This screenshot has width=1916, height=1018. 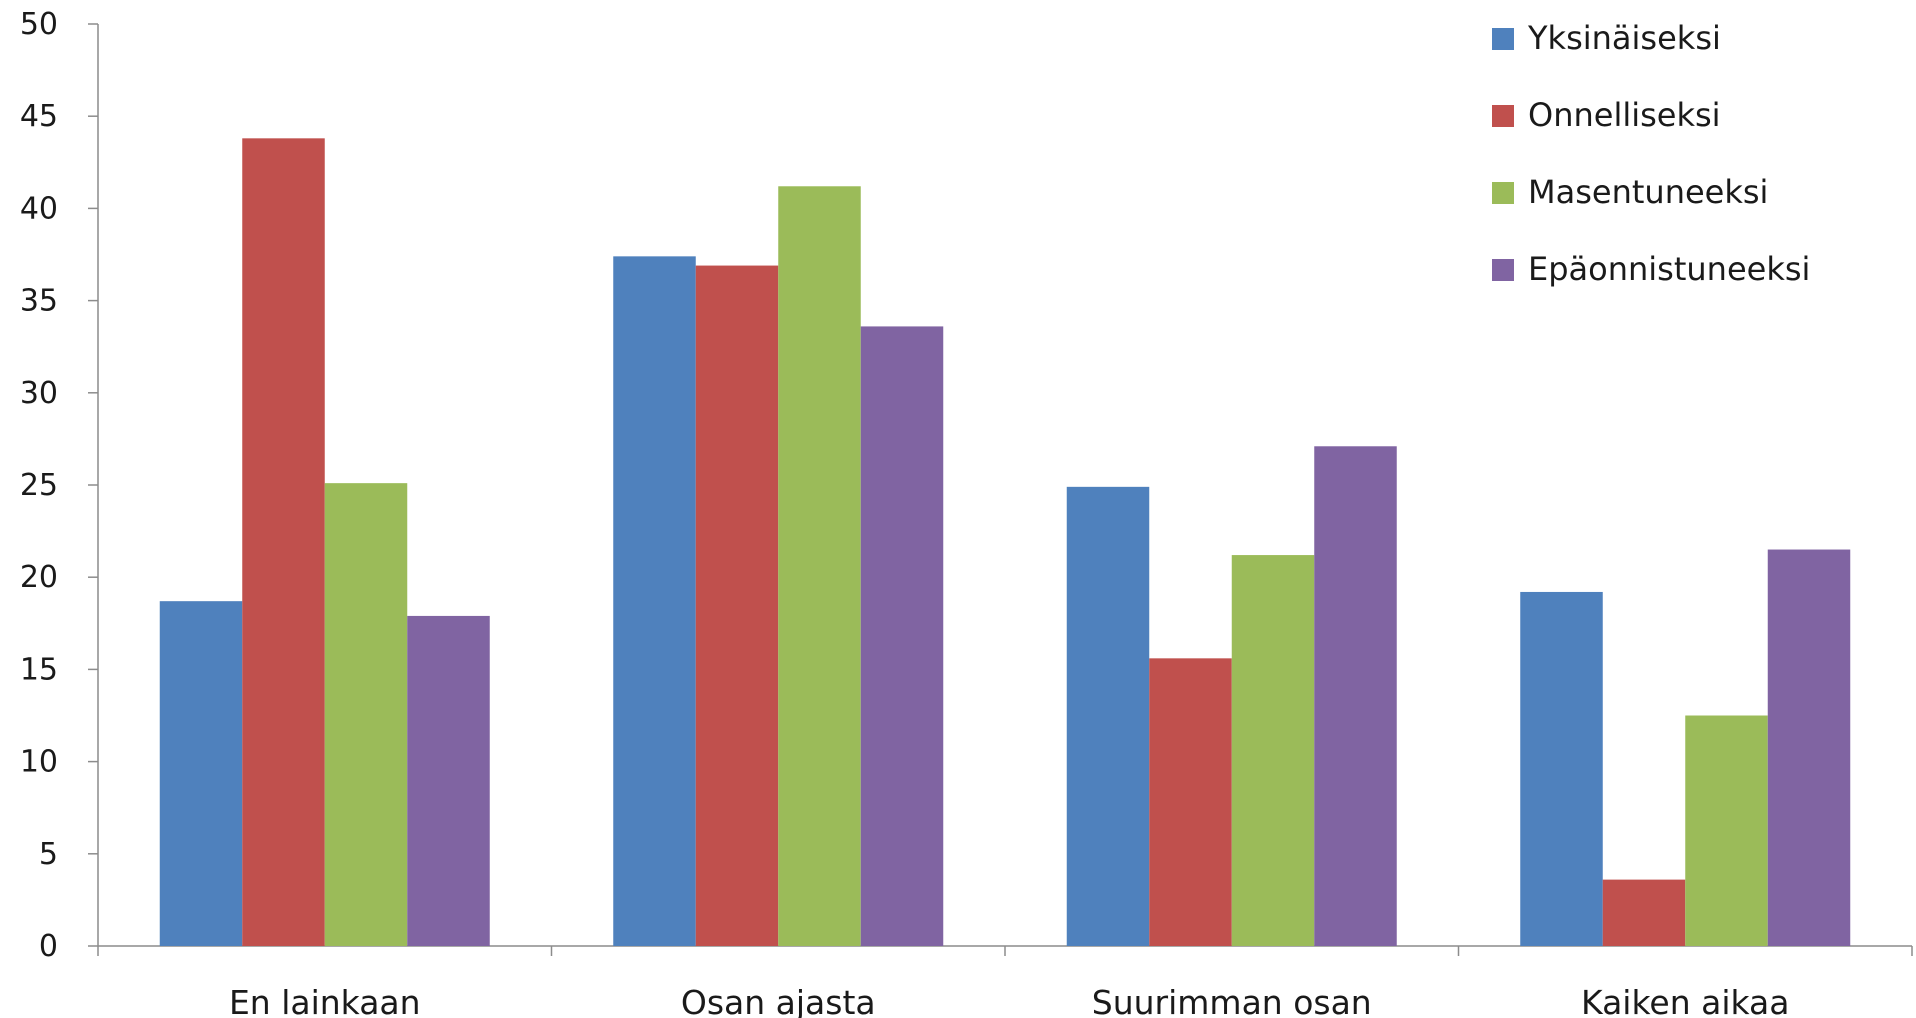 I want to click on y-tick-label: 40, so click(x=39, y=208).